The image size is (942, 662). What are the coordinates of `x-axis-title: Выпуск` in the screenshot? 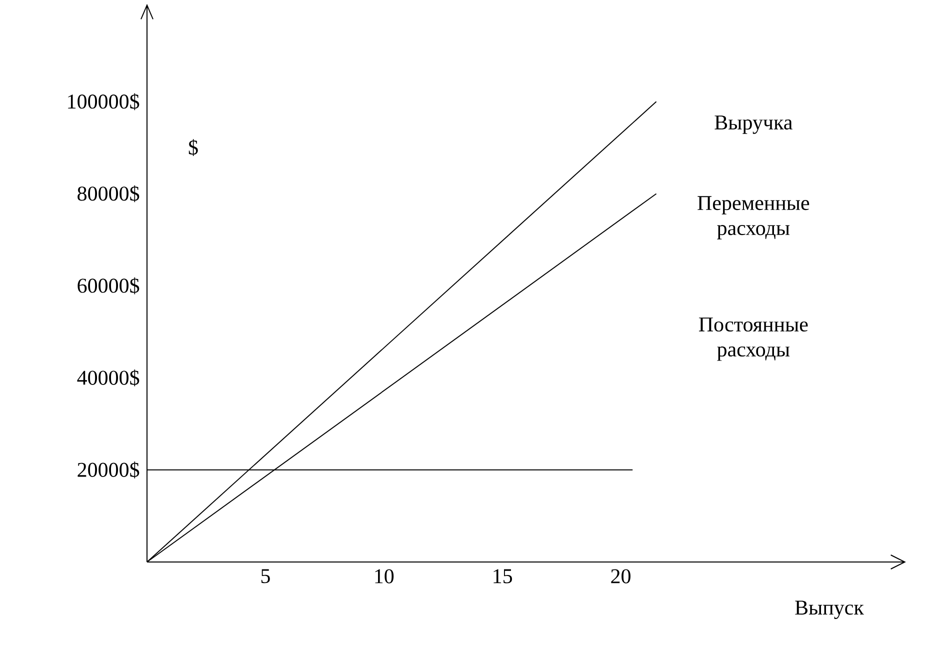 It's located at (829, 610).